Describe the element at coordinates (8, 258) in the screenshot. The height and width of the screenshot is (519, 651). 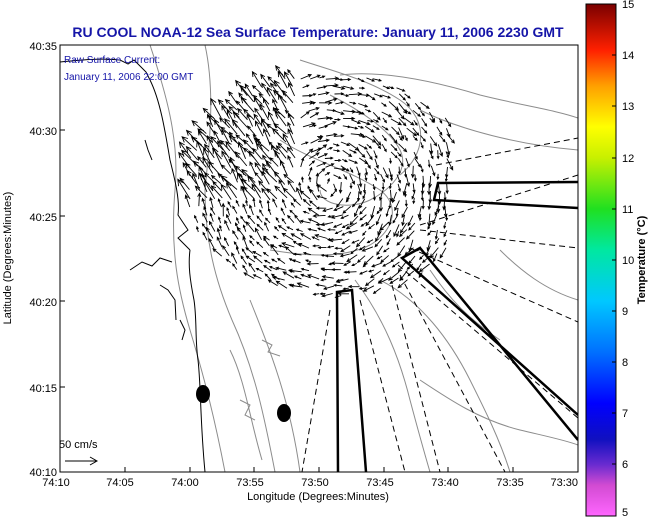
I see `y-axis-label: Latitude (Degrees:Minutes)` at that location.